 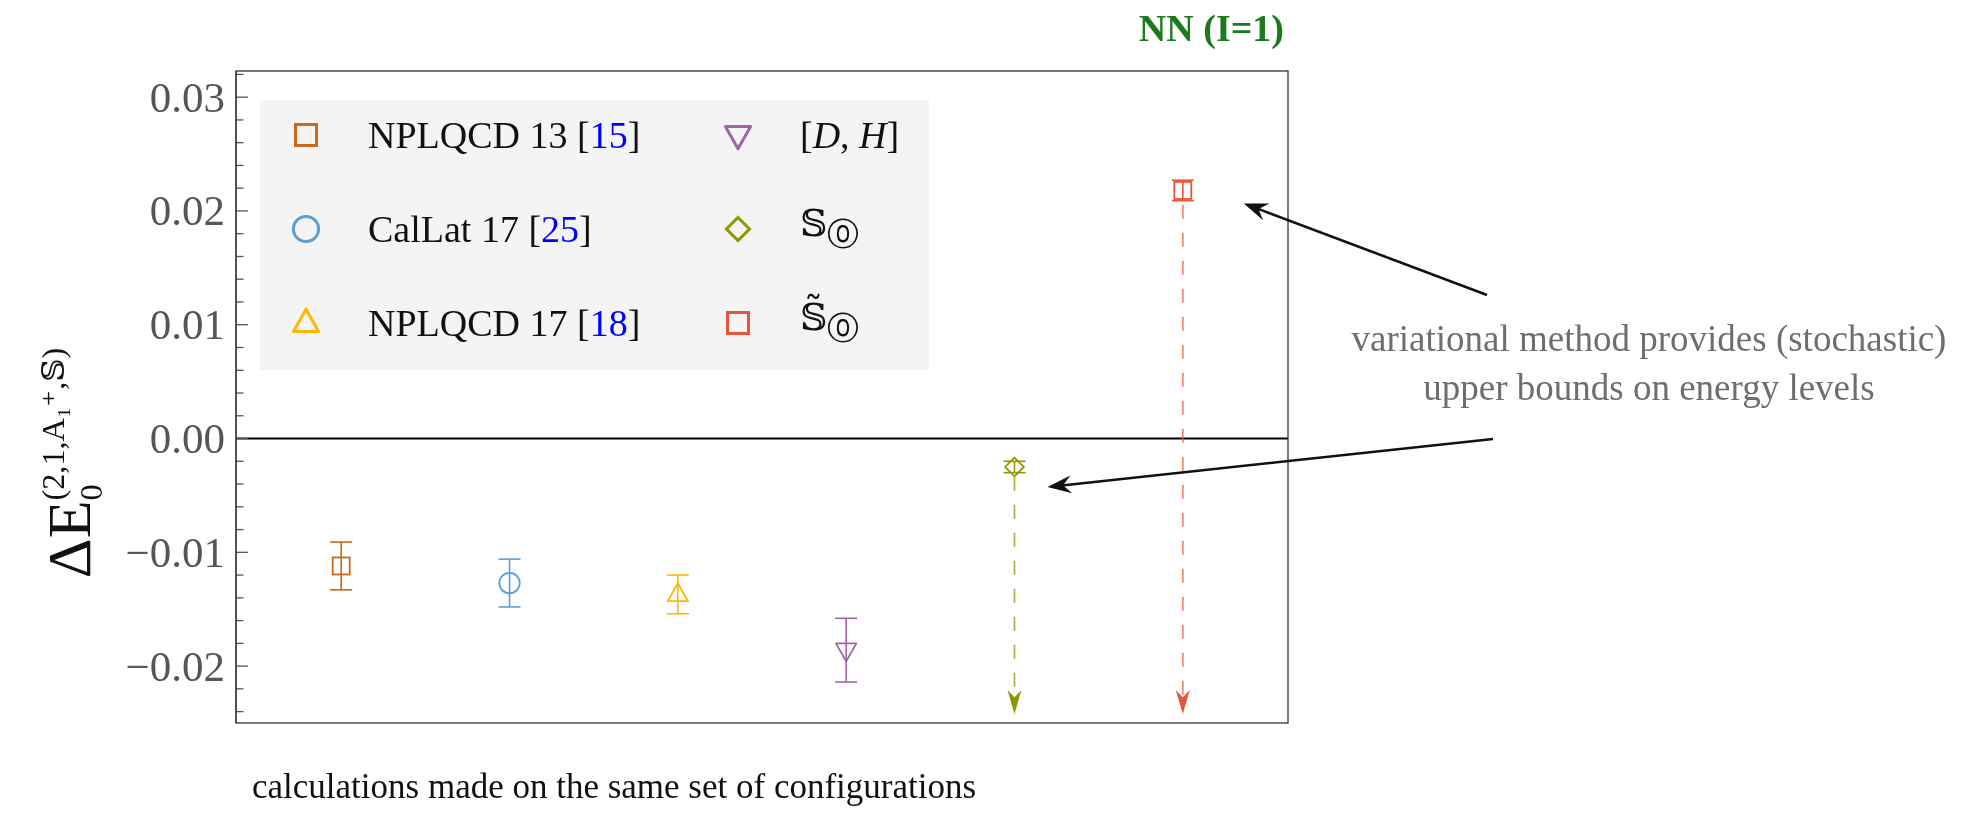 What do you see at coordinates (187, 97) in the screenshot?
I see `y-tick-label: 0.03` at bounding box center [187, 97].